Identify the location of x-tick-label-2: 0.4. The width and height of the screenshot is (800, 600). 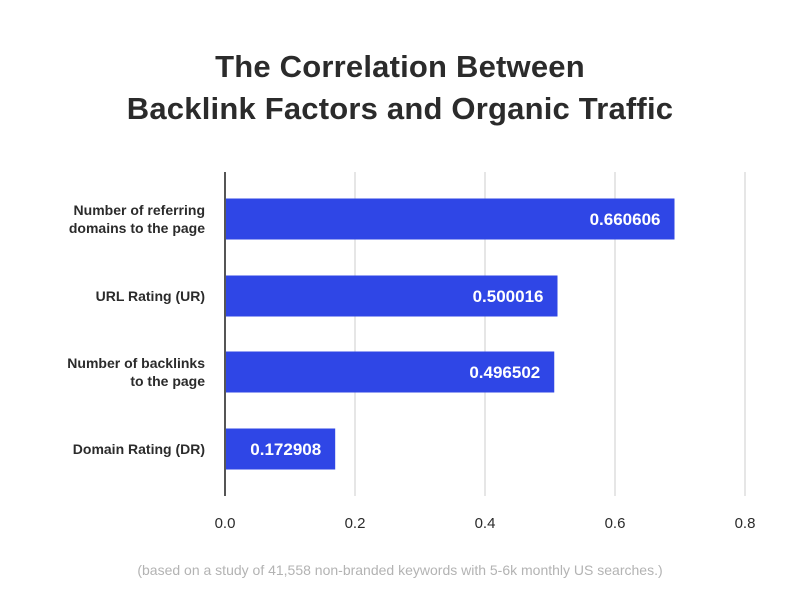
(485, 523).